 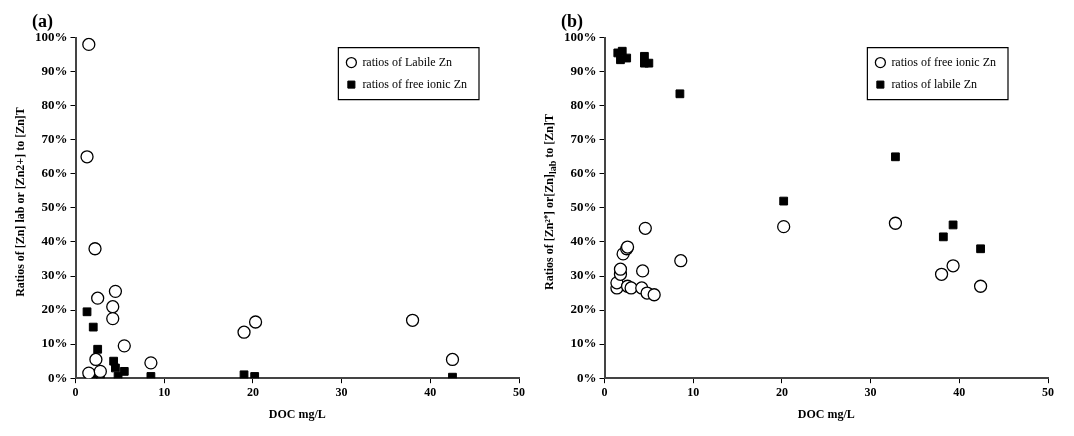 What do you see at coordinates (934, 83) in the screenshot?
I see `legend-label: ratios of labile Zn` at bounding box center [934, 83].